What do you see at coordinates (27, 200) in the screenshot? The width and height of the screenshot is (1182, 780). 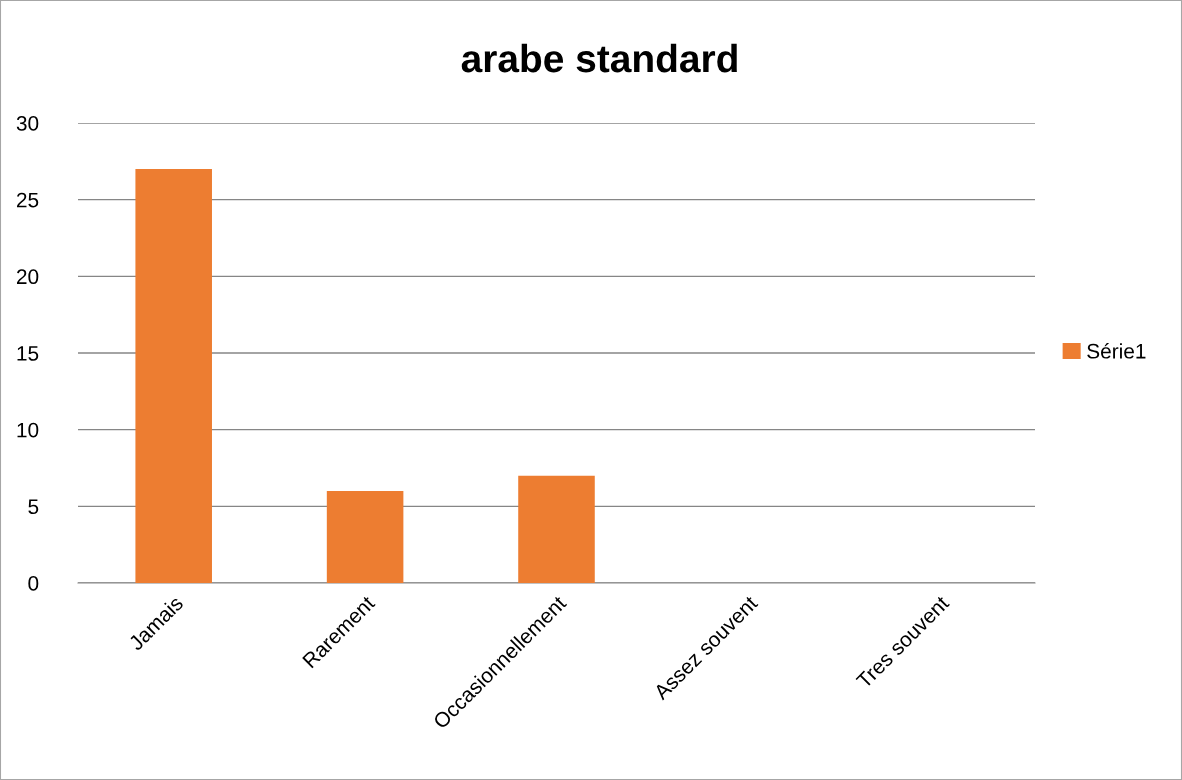 I see `y-tick-label: 25` at bounding box center [27, 200].